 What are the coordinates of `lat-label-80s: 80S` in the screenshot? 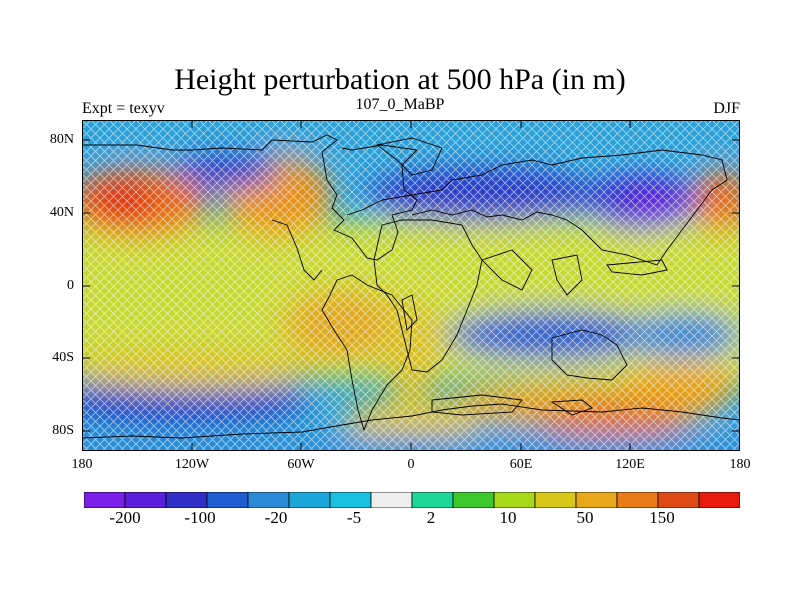 It's located at (63, 430).